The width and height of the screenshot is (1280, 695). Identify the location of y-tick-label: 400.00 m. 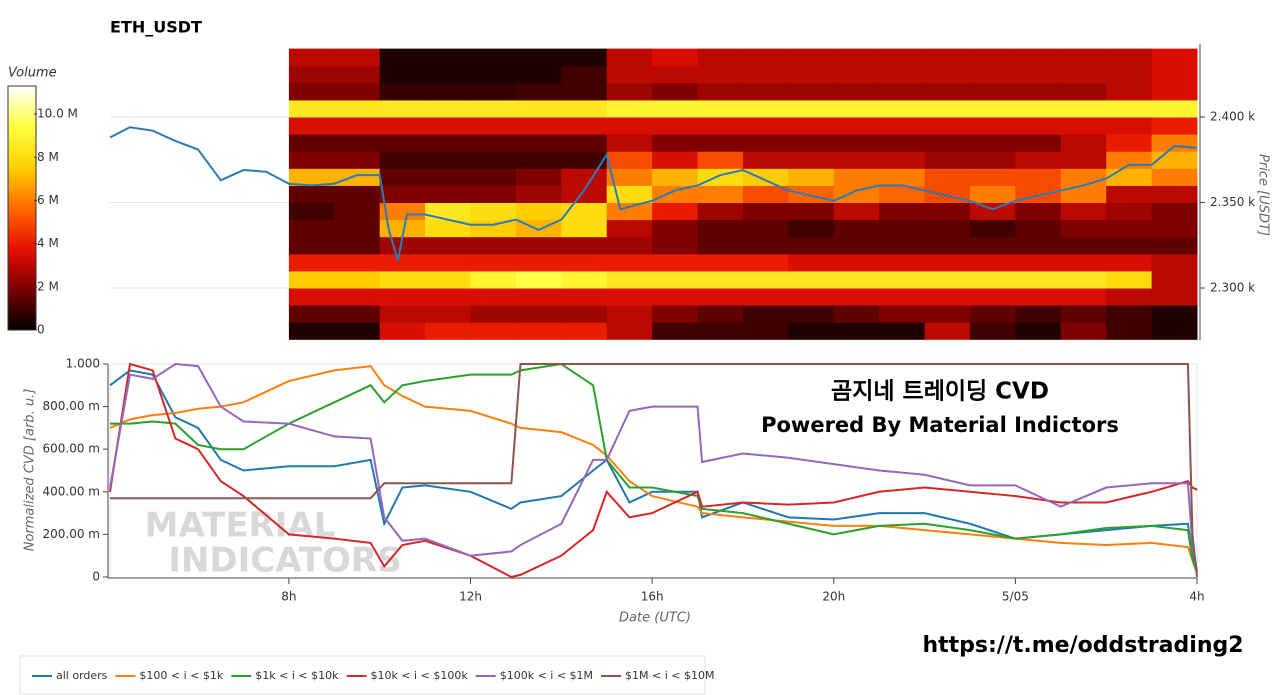
(72, 491).